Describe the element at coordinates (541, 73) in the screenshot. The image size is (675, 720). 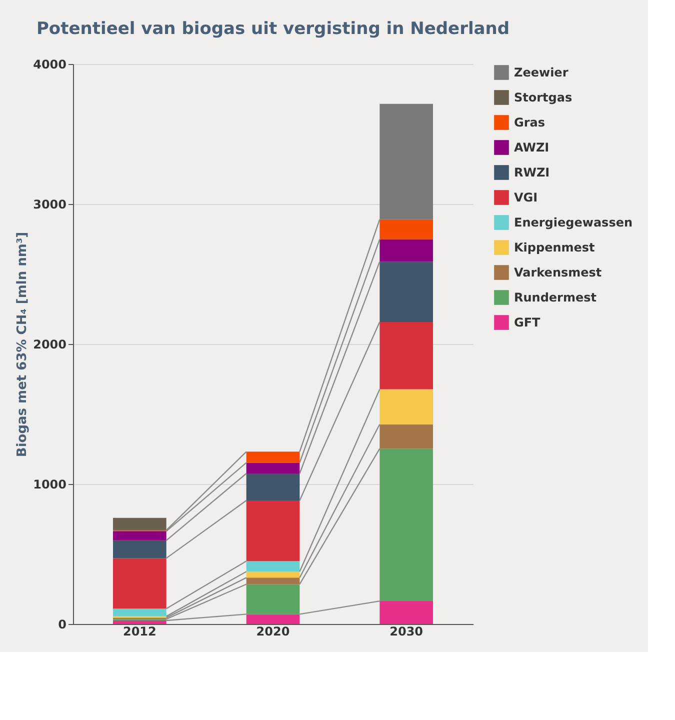
I see `legend-label: Zeewier` at that location.